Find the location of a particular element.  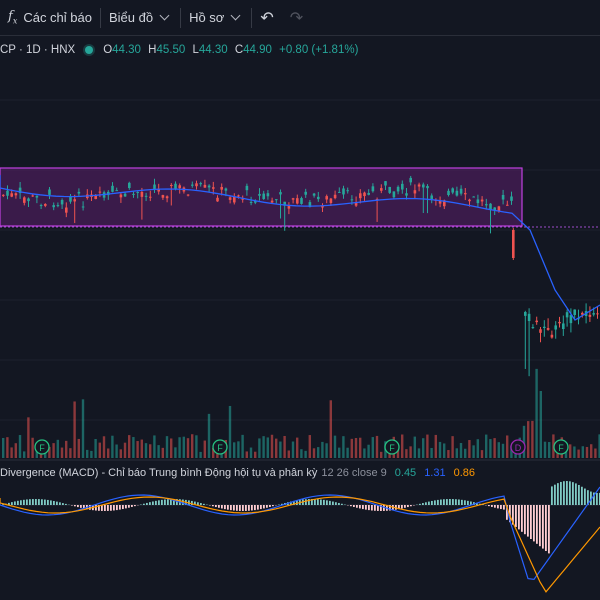

market-status-dot is located at coordinates (89, 50).